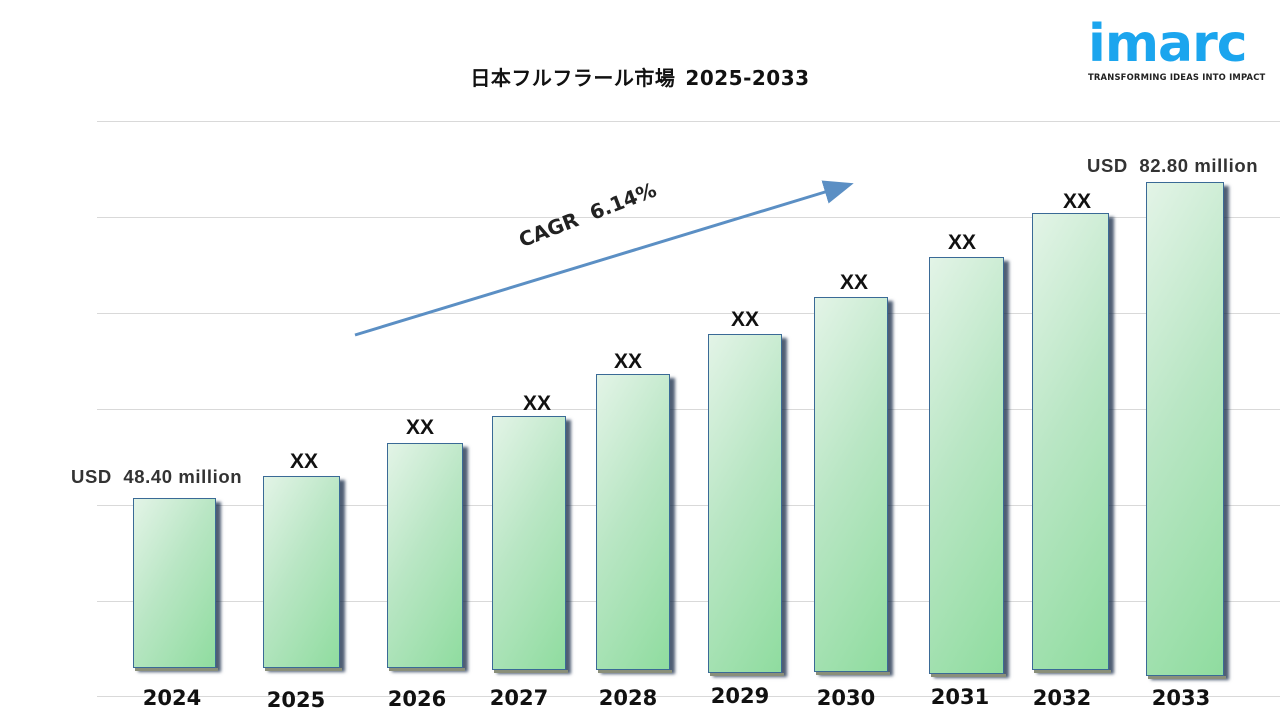 This screenshot has height=720, width=1280. What do you see at coordinates (634, 523) in the screenshot?
I see `bar-2028` at bounding box center [634, 523].